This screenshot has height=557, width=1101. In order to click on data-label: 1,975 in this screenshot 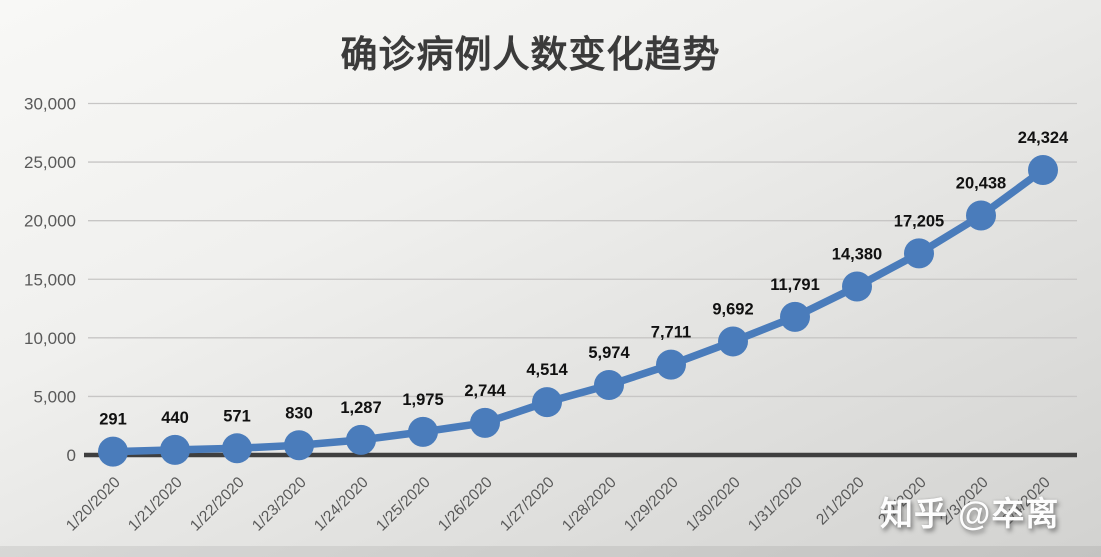, I will do `click(422, 400)`.